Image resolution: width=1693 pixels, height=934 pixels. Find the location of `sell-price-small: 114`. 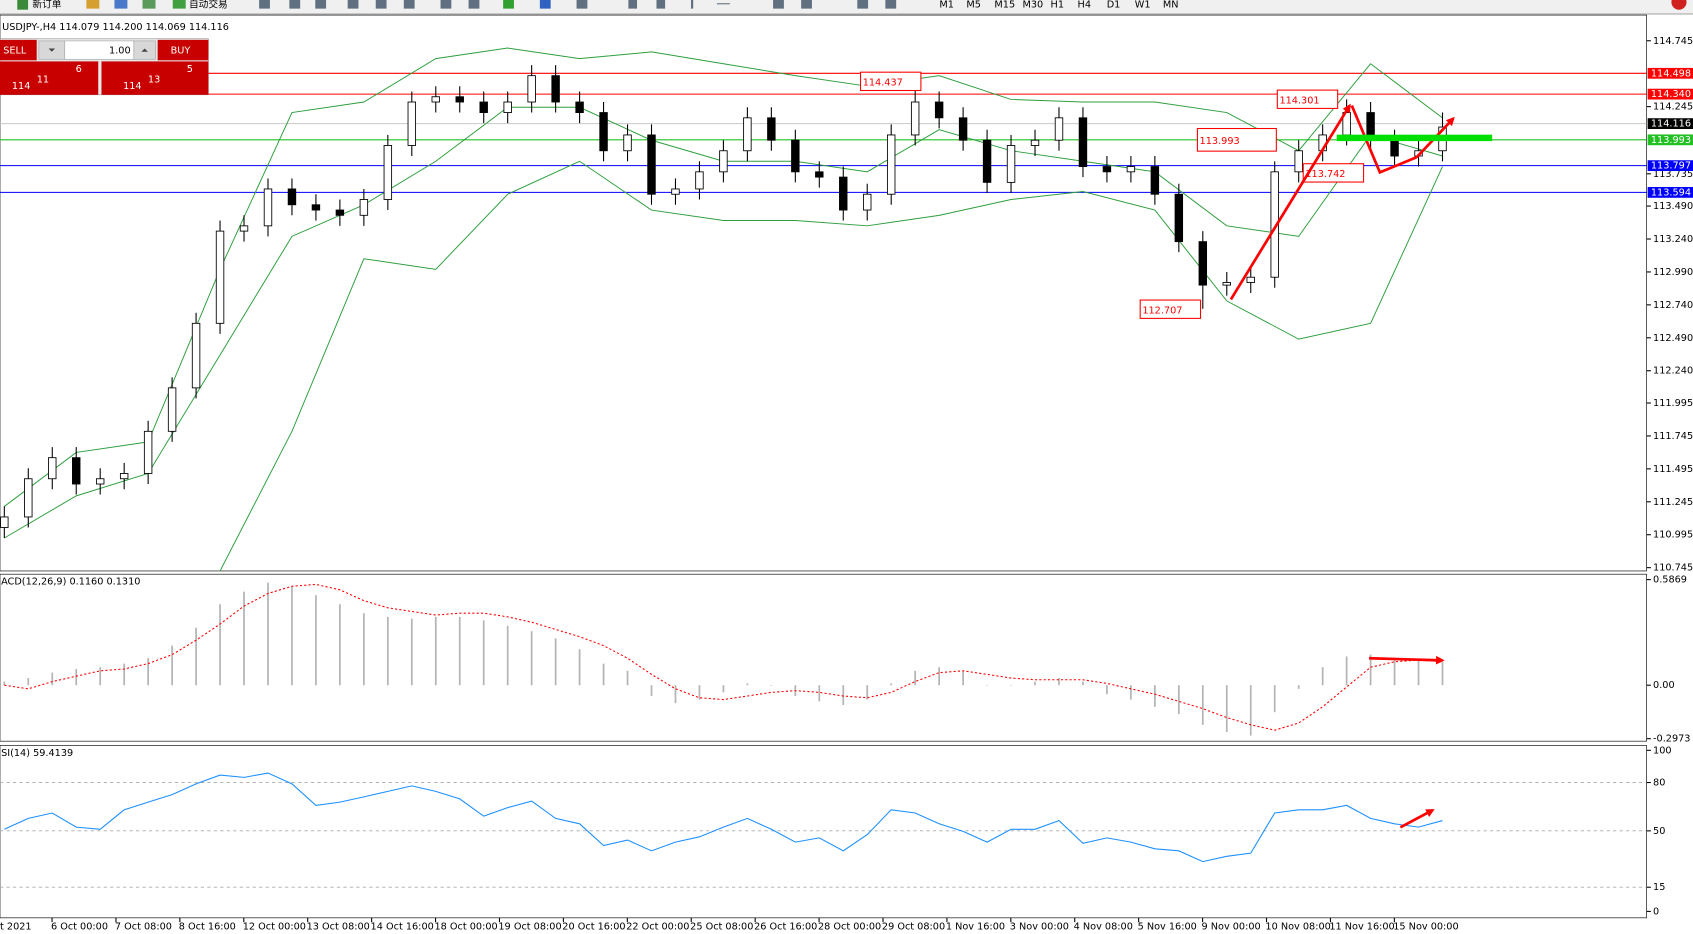

sell-price-small: 114 is located at coordinates (21, 86).